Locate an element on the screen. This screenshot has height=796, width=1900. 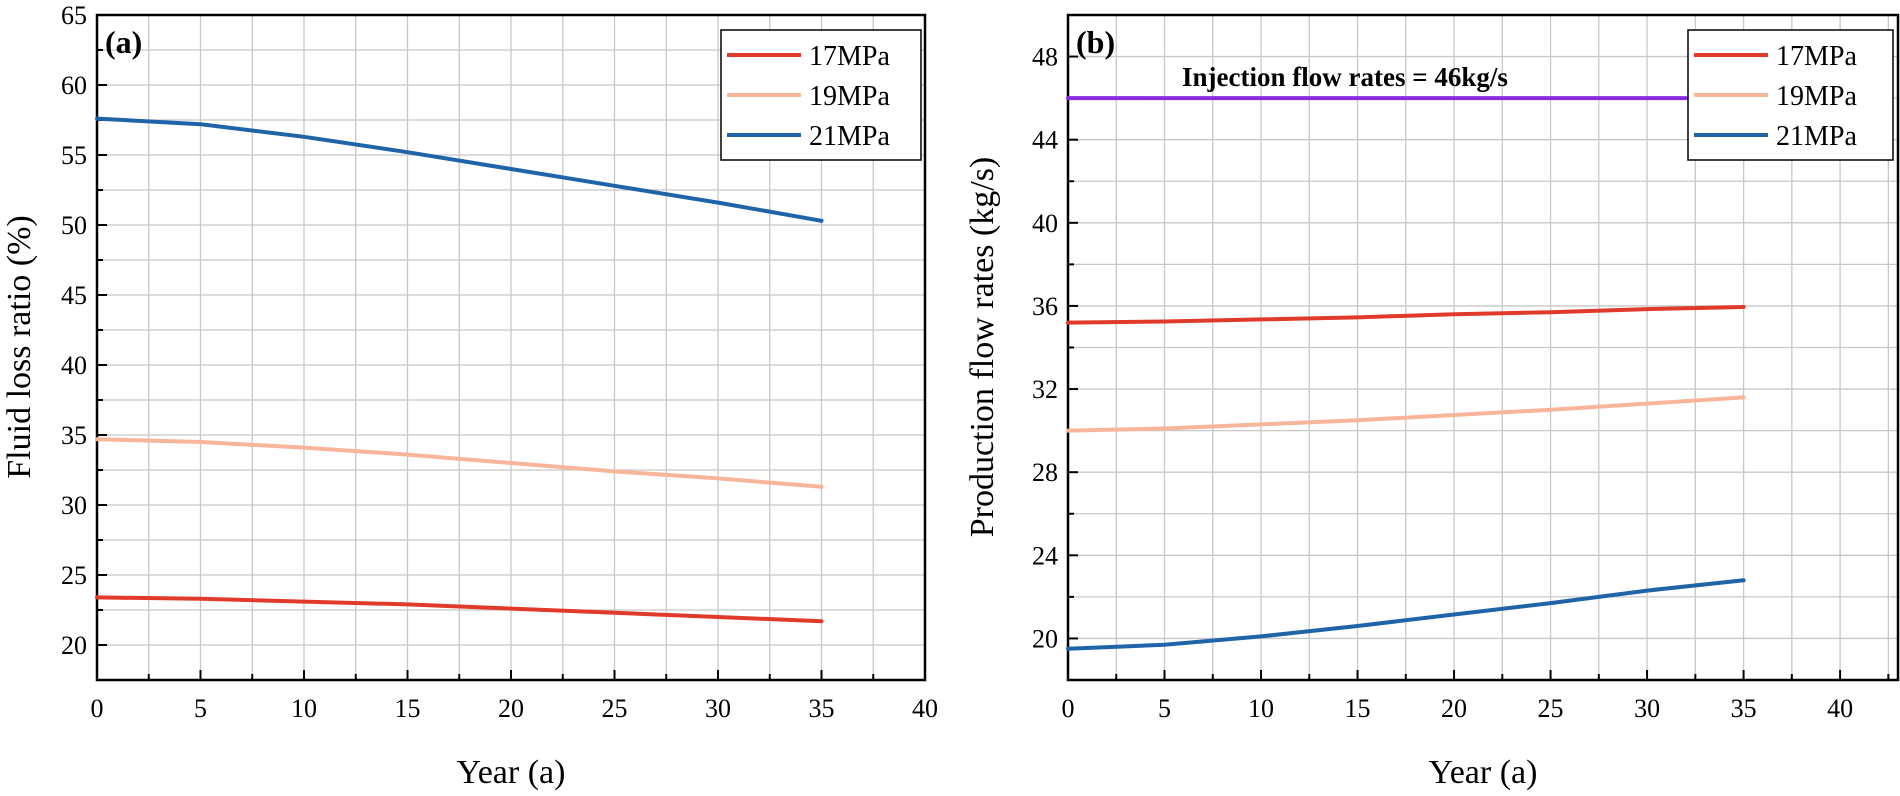
panel-a-x-axis-title: Year (a) is located at coordinates (511, 772).